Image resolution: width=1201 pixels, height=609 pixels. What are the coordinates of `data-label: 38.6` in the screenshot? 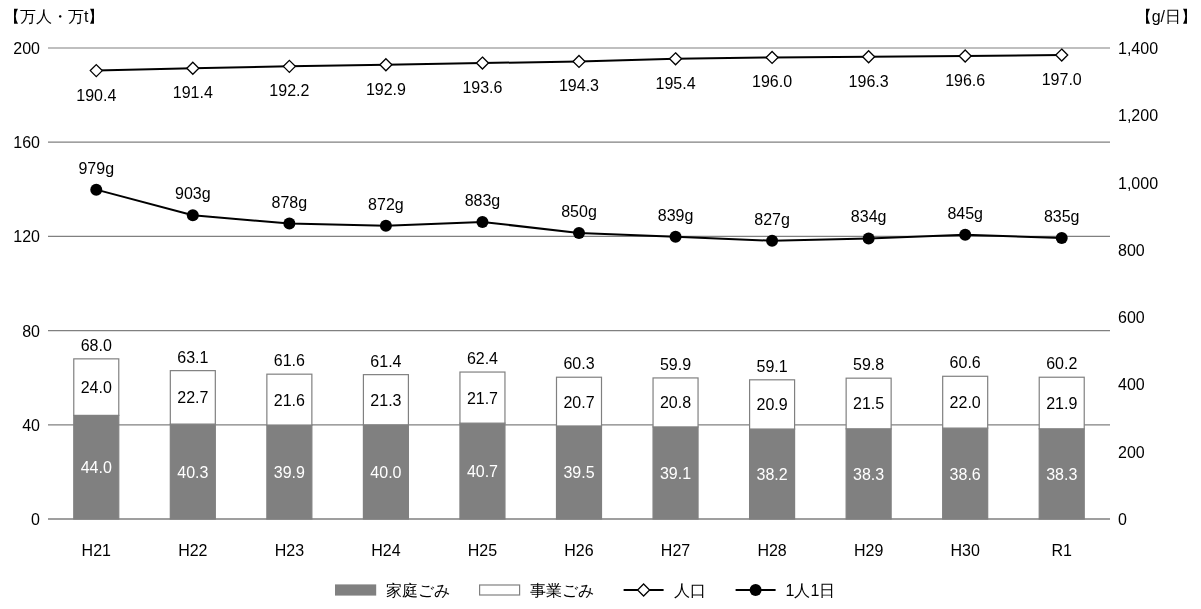 It's located at (965, 474).